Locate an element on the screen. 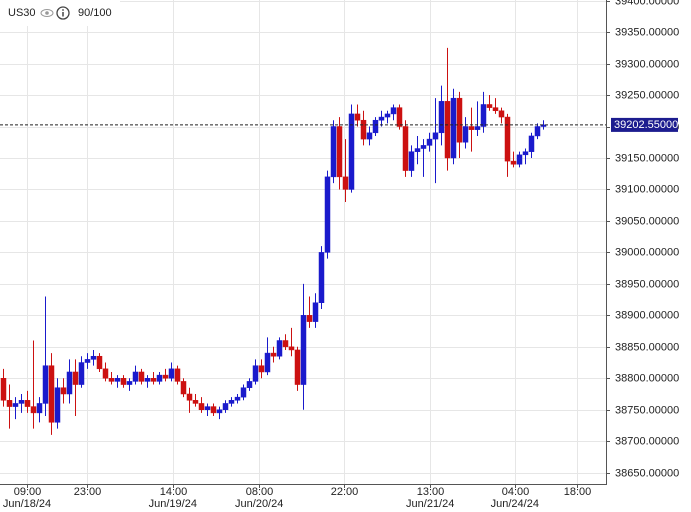 This screenshot has width=691, height=512. x-tick-label: 18:00 is located at coordinates (578, 492).